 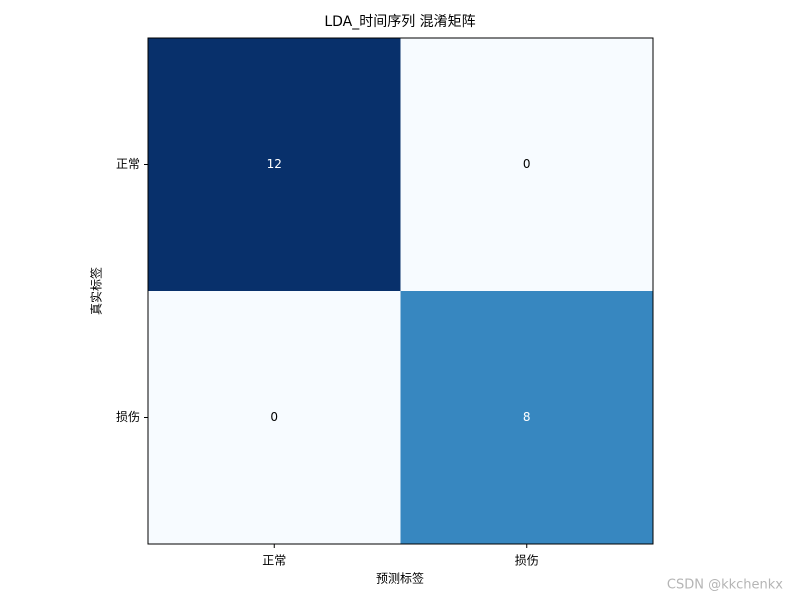 What do you see at coordinates (400, 578) in the screenshot?
I see `x-axis-label: 预测标签` at bounding box center [400, 578].